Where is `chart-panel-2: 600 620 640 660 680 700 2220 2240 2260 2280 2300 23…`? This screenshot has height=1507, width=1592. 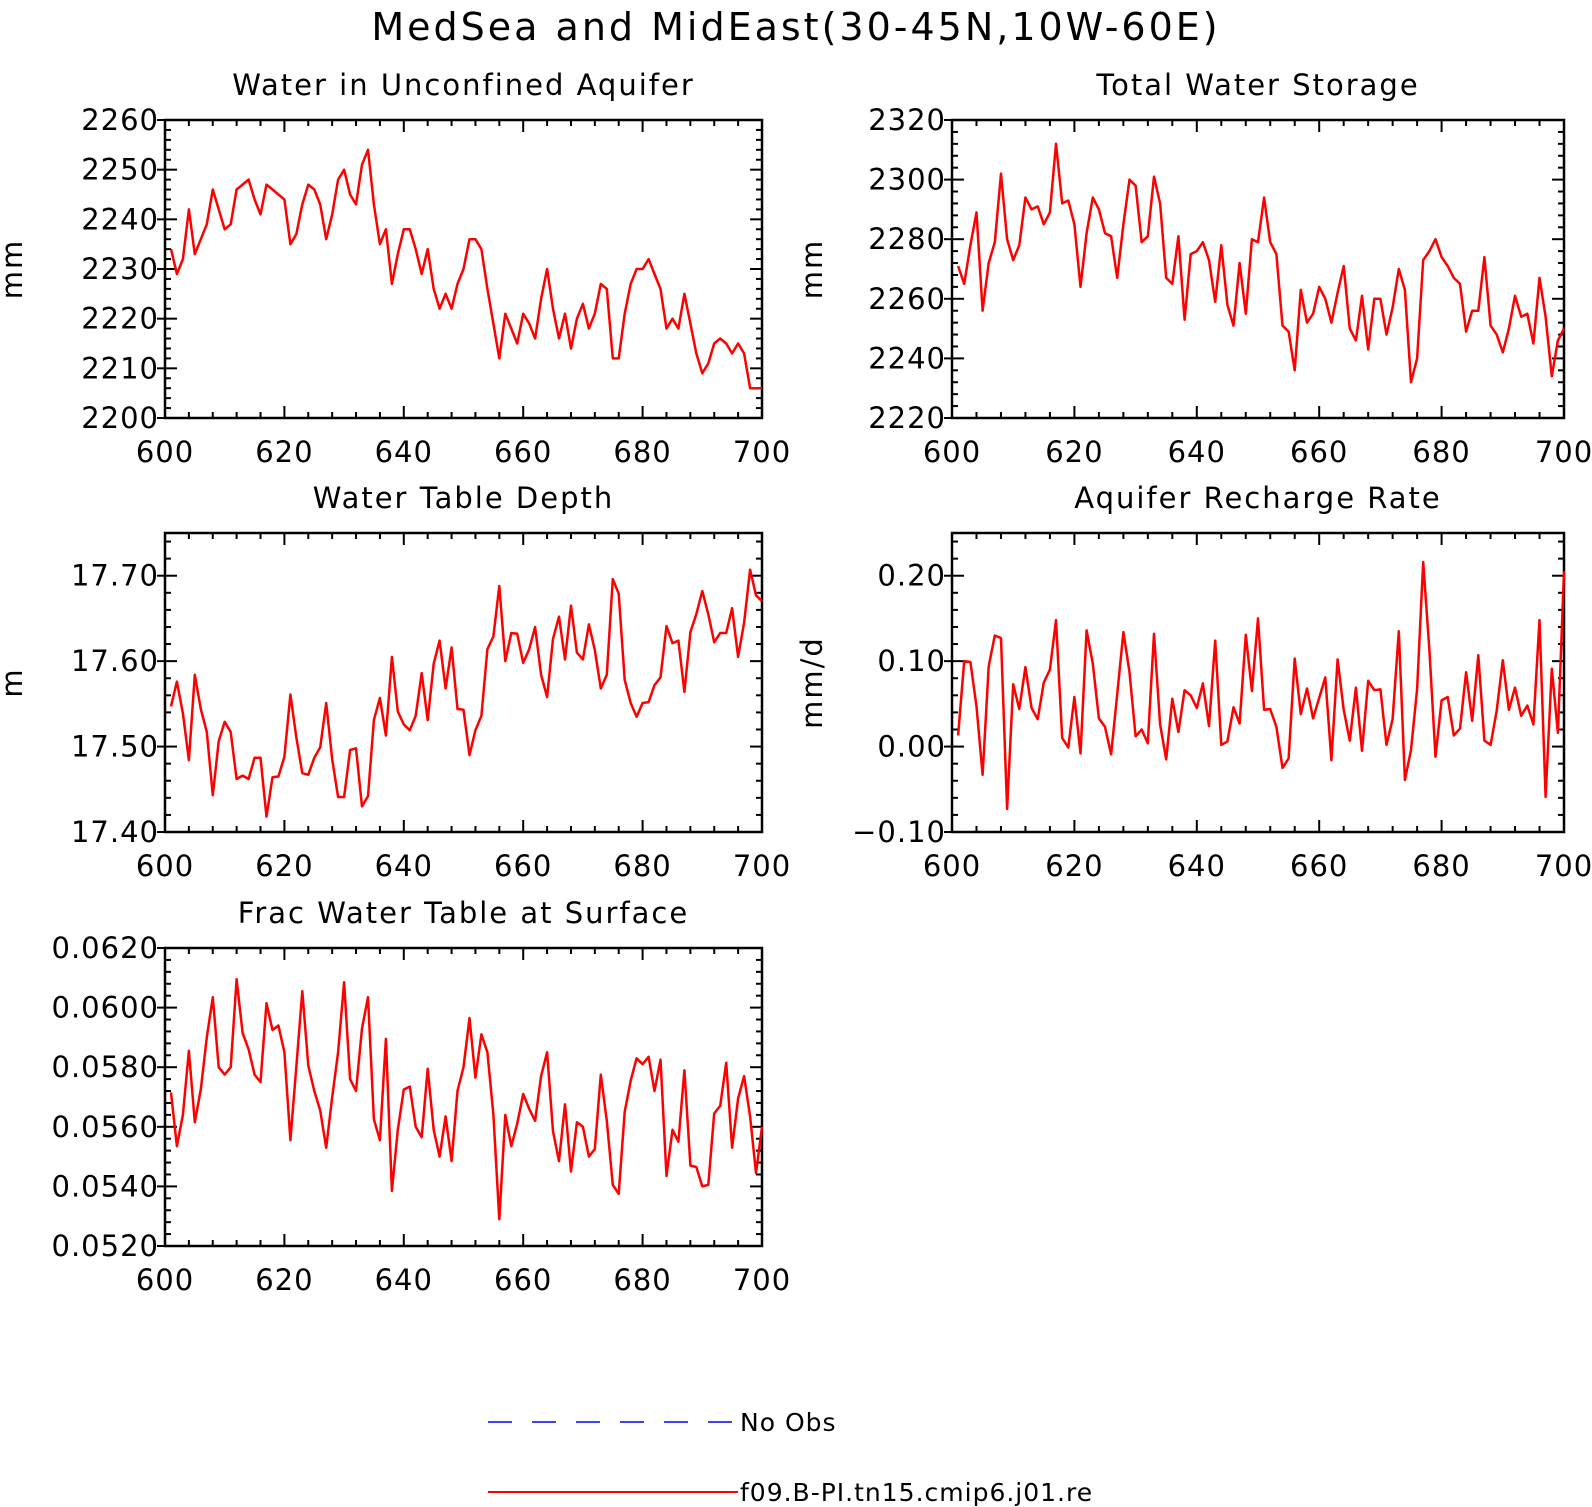 chart-panel-2: 600 620 640 660 680 700 2220 2240 2260 2280 2300 23… is located at coordinates (1193, 268).